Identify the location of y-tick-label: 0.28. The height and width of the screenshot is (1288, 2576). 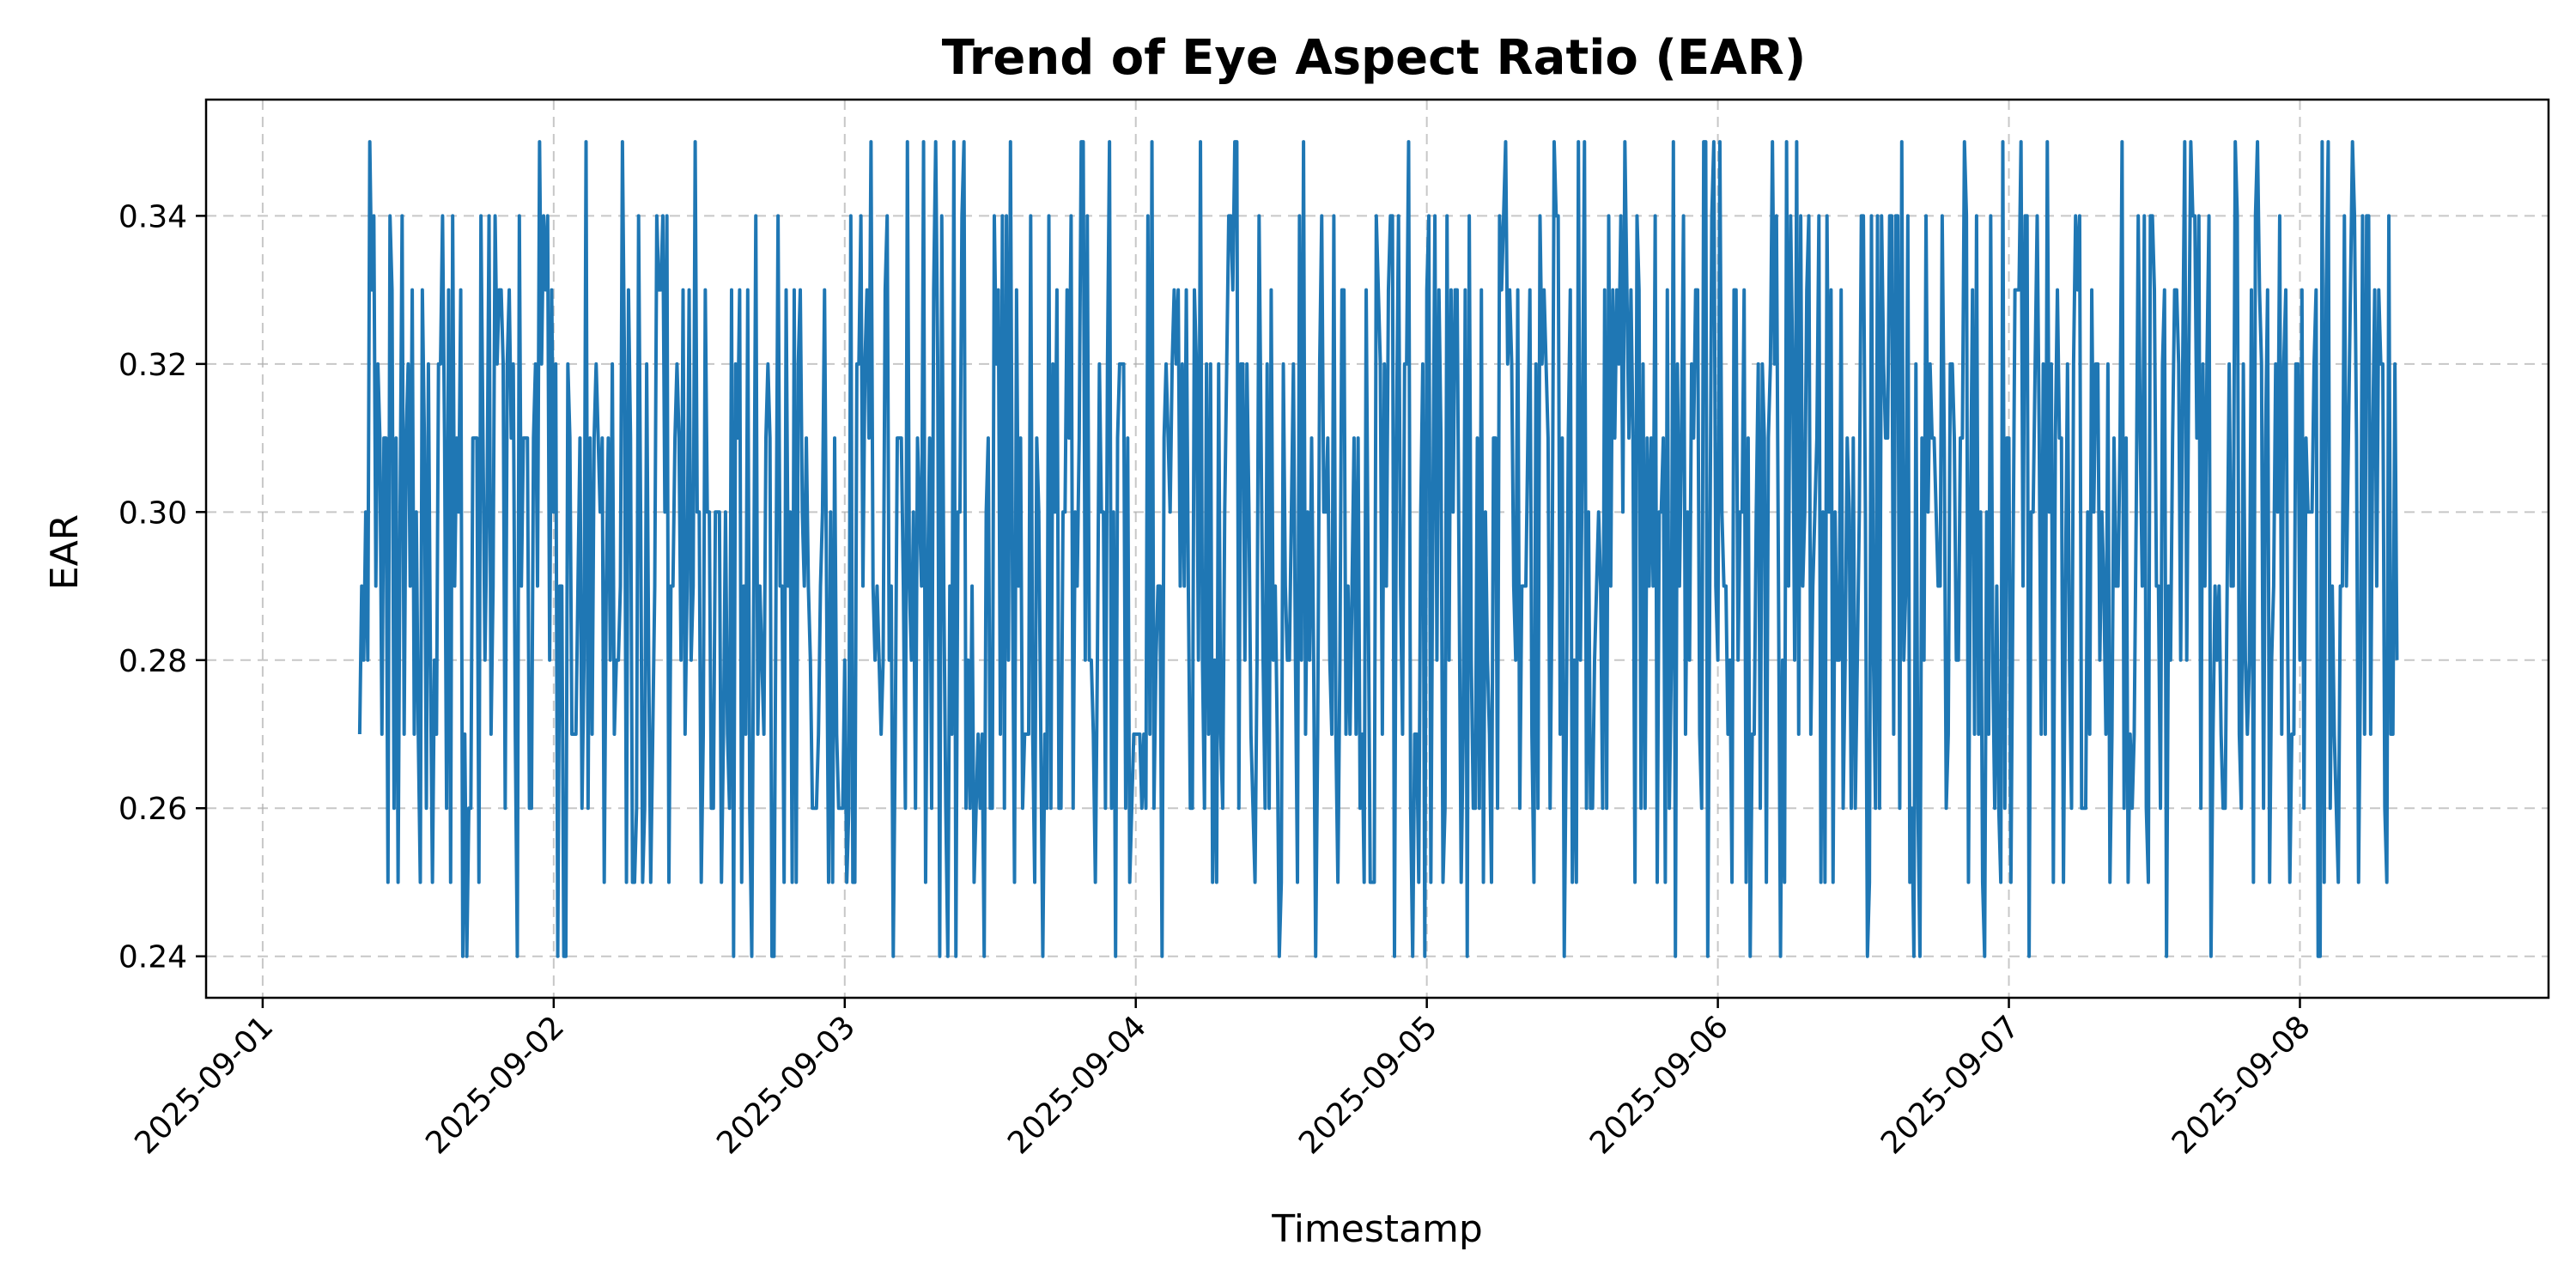
(153, 662).